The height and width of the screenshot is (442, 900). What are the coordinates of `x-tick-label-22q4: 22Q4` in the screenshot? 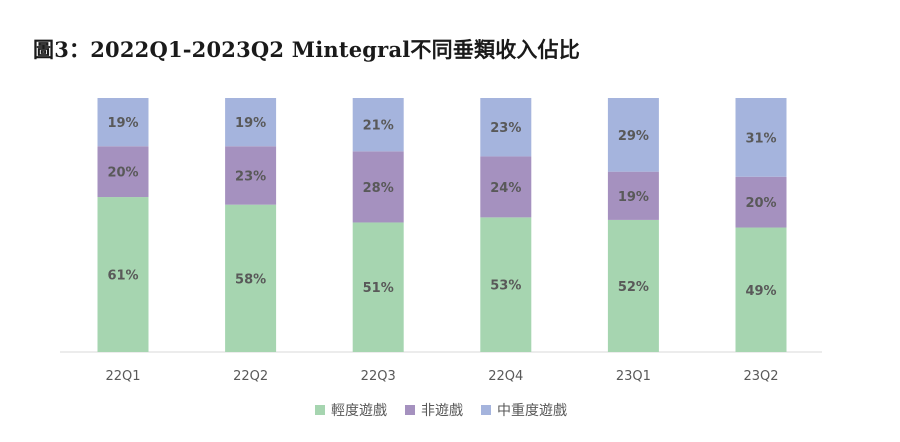 It's located at (505, 376).